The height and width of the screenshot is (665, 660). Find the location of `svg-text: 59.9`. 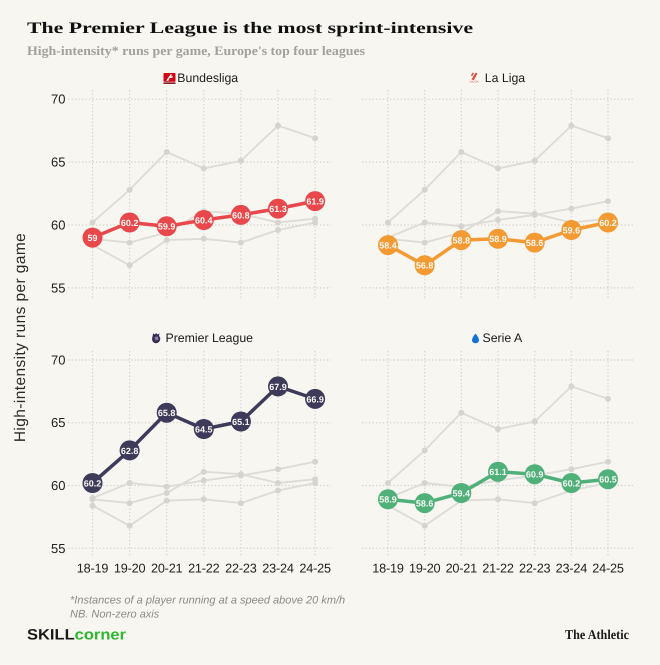

svg-text: 59.9 is located at coordinates (167, 227).